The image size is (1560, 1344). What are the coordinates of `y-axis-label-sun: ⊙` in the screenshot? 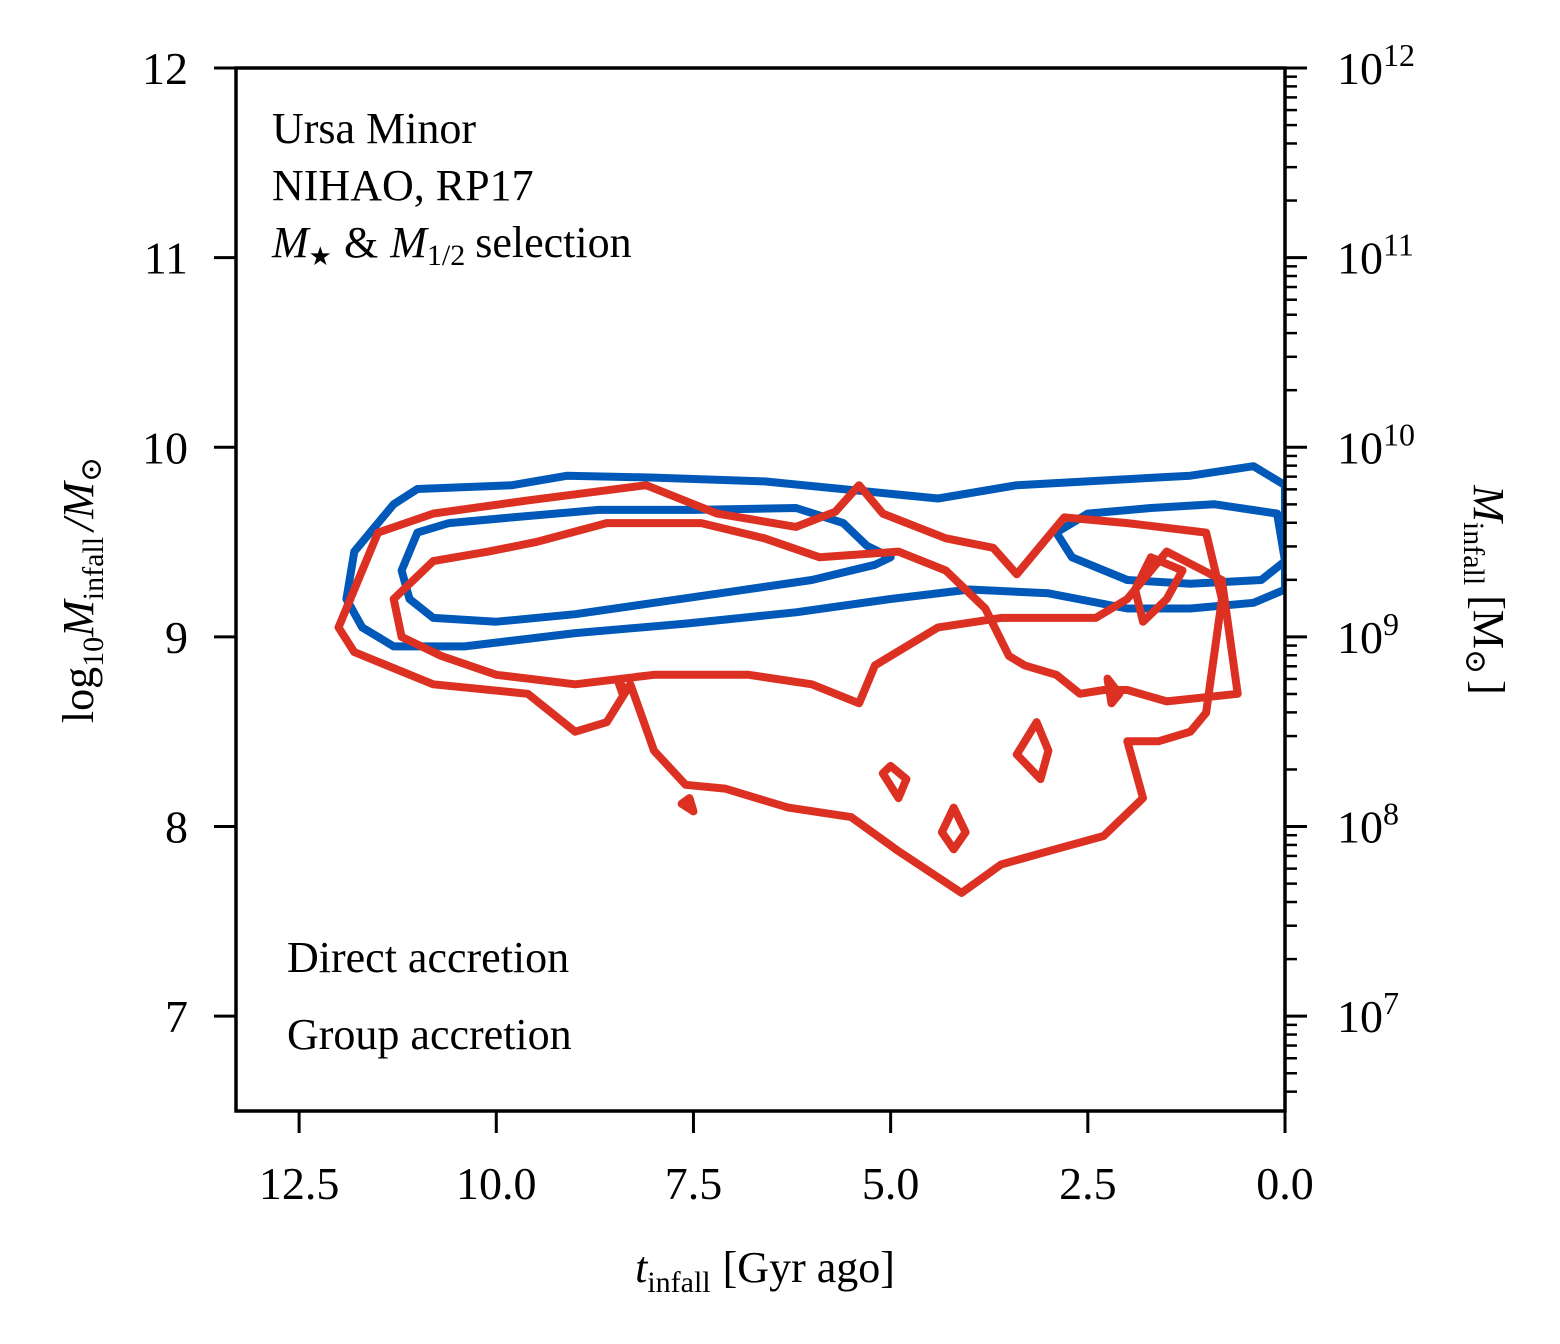 It's located at (91, 469).